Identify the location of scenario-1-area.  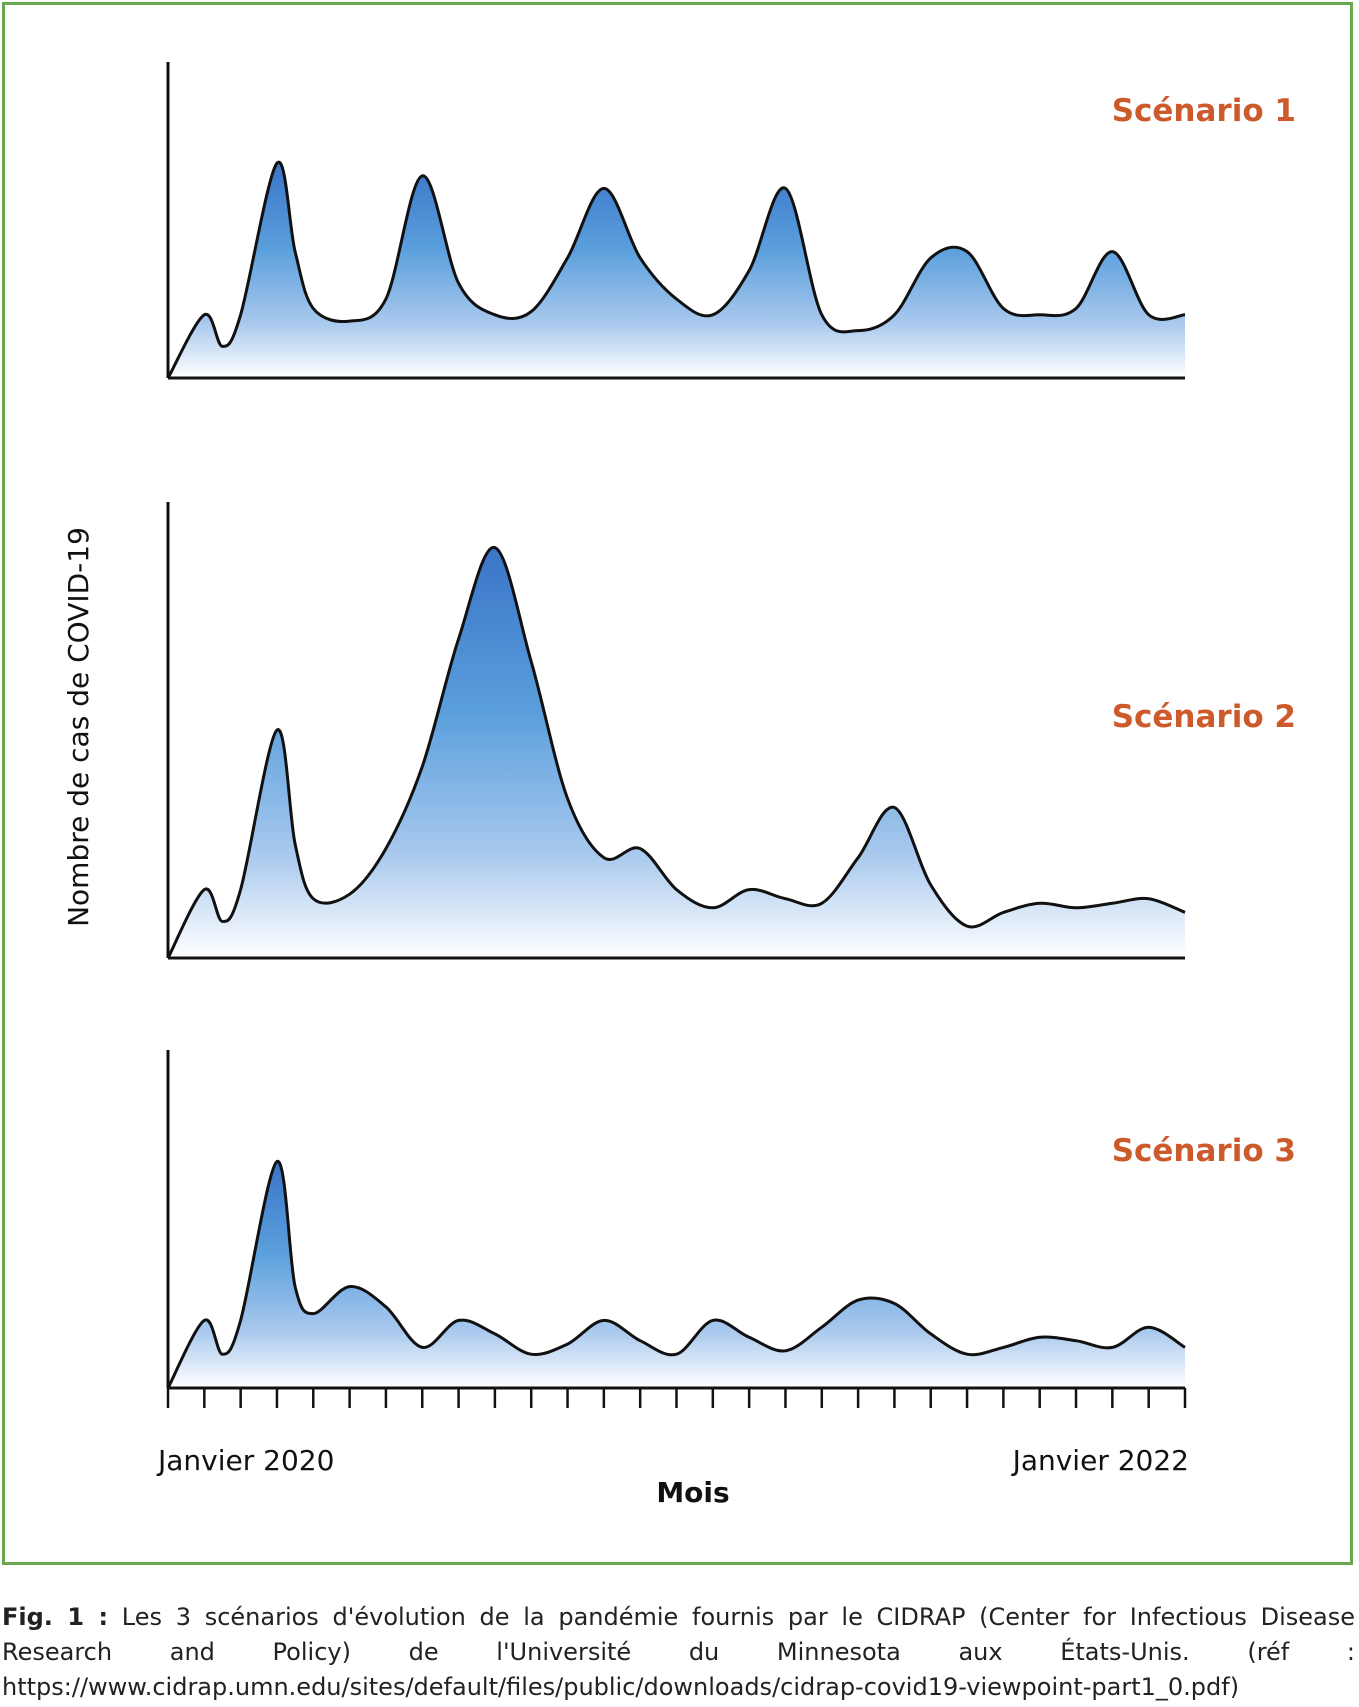
(676, 270).